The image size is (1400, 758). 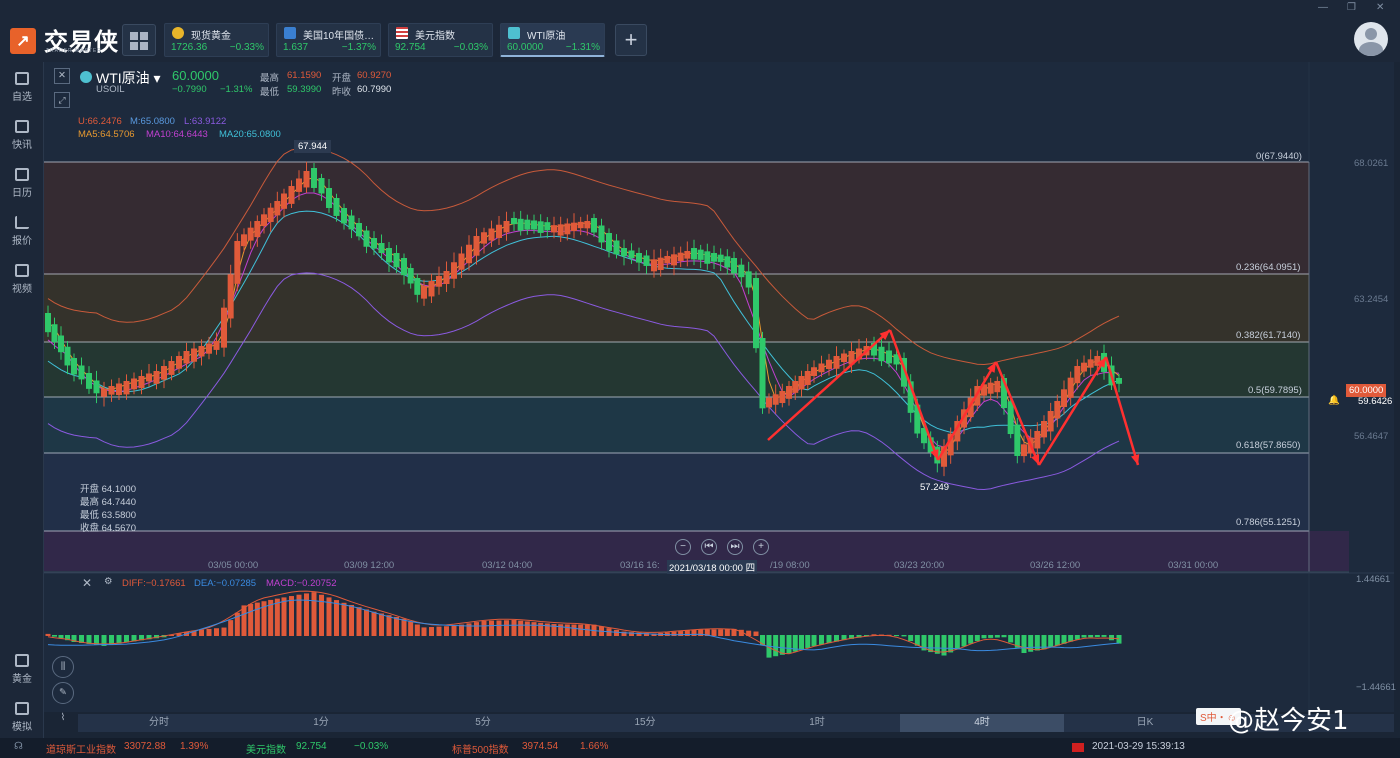 What do you see at coordinates (22, 279) in the screenshot?
I see `sidebar-item-video: 视频` at bounding box center [22, 279].